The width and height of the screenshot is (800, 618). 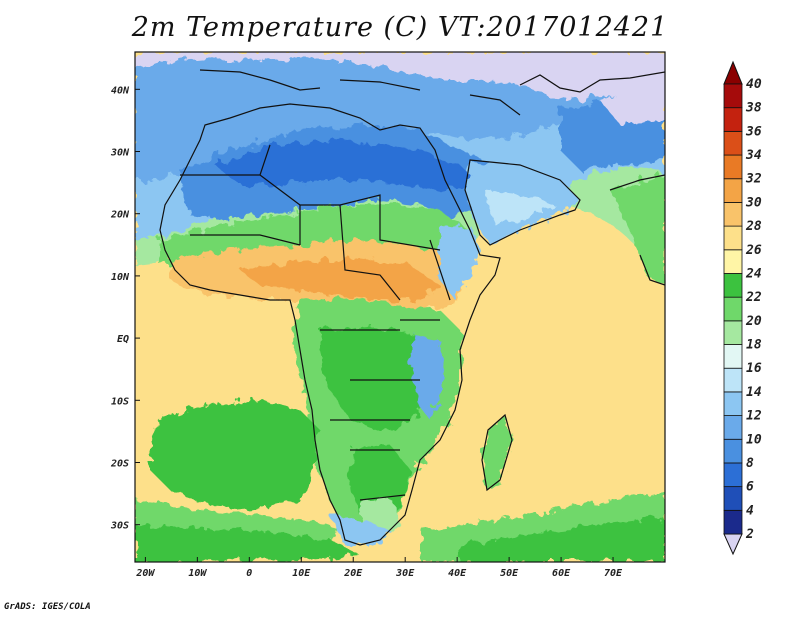 I want to click on y-tick-label: 20S, so click(x=119, y=463).